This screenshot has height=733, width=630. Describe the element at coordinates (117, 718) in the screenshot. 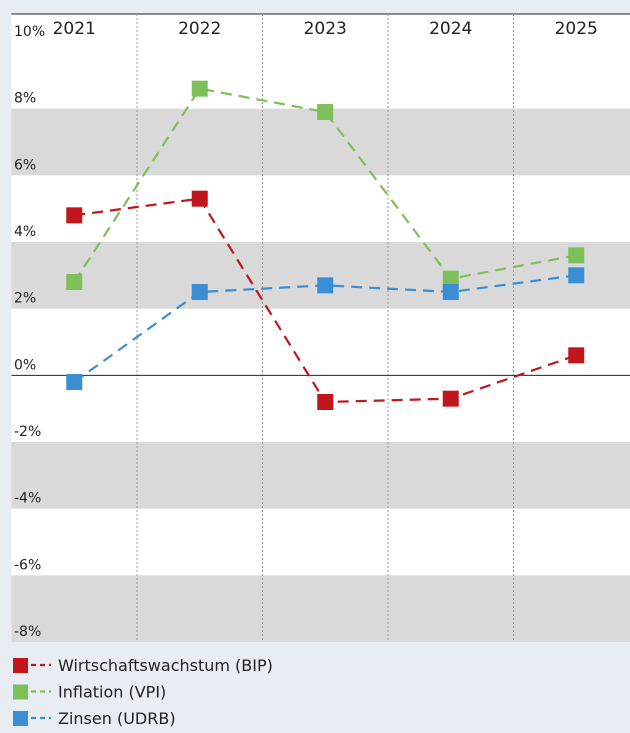

I see `legend-label: Zinsen (UDRB)` at that location.